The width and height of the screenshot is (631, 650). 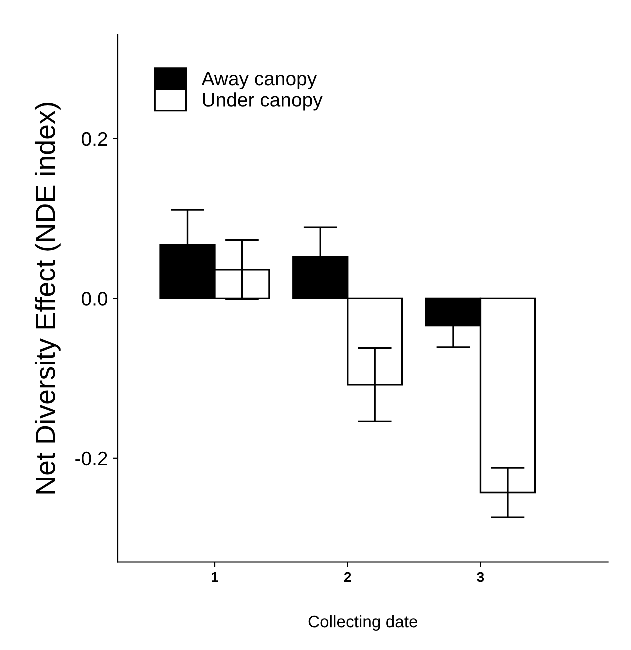 What do you see at coordinates (480, 577) in the screenshot?
I see `x-tick-label: 3` at bounding box center [480, 577].